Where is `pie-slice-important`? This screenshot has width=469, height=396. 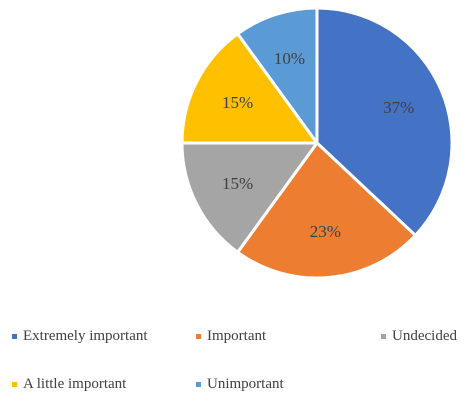
pie-slice-important is located at coordinates (326, 210).